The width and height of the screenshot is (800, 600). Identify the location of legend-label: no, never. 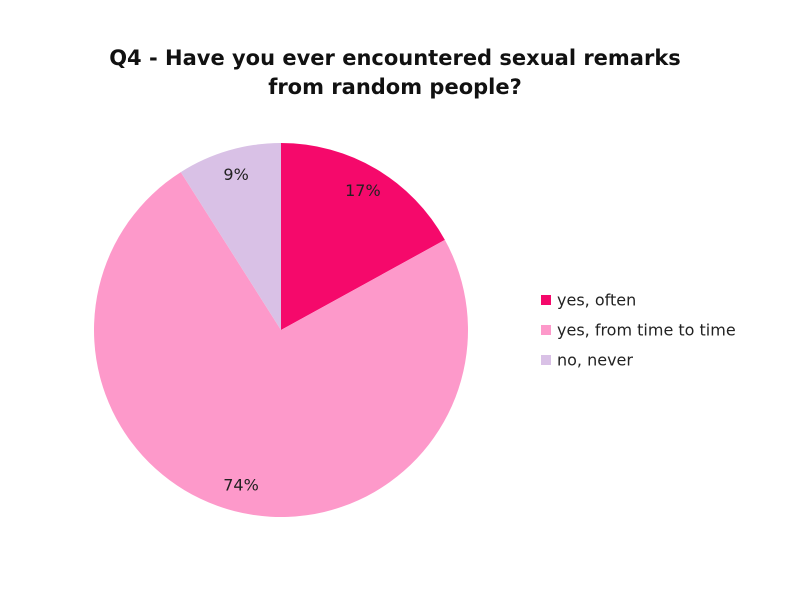
(595, 360).